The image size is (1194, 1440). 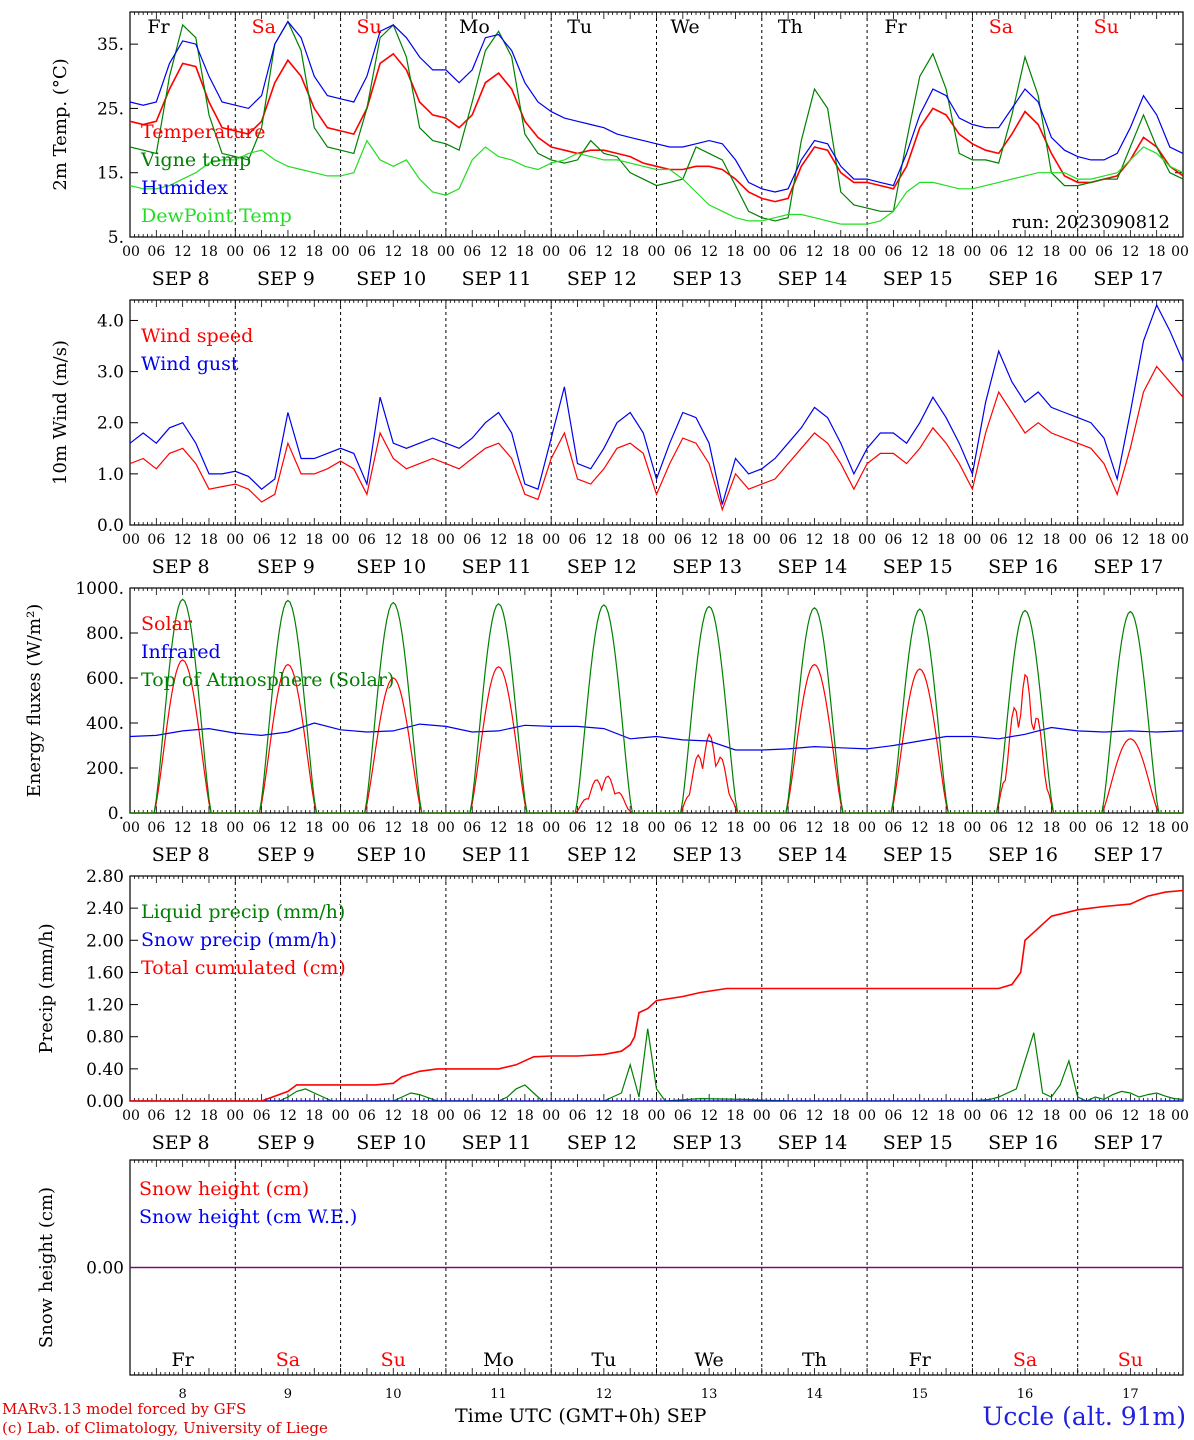 What do you see at coordinates (167, 624) in the screenshot?
I see `legend-entry: Solar` at bounding box center [167, 624].